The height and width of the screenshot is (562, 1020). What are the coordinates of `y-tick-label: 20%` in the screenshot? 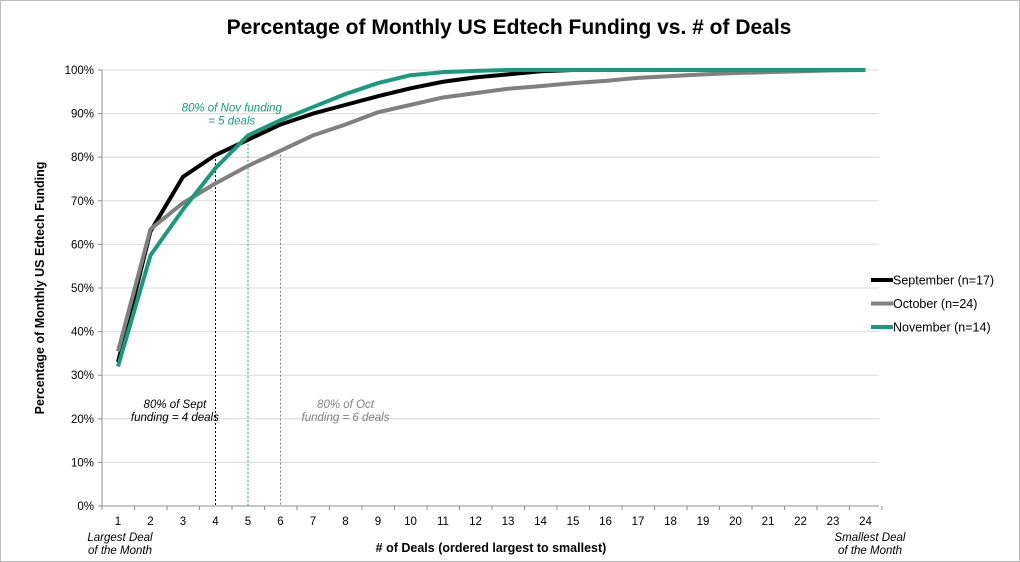 It's located at (82, 420).